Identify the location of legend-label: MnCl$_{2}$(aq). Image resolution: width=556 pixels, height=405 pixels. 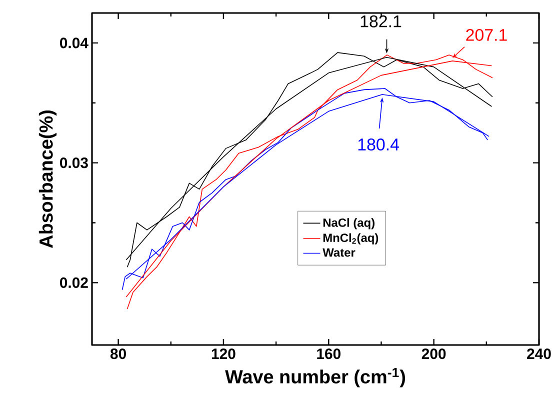
(350, 238).